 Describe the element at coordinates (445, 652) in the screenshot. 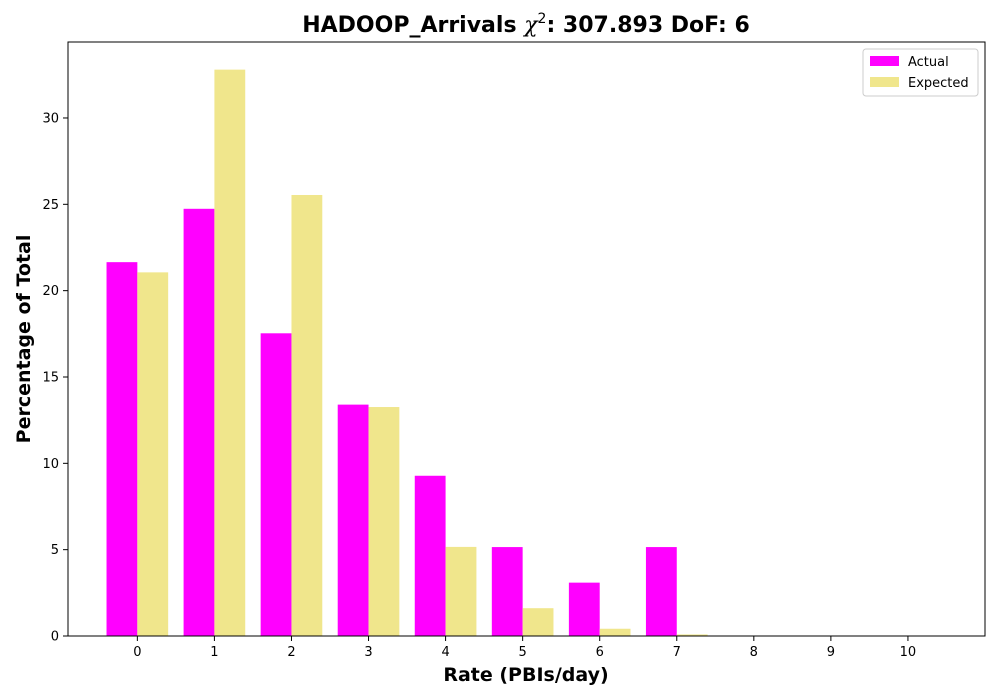

I see `x-tick-label: 4` at that location.